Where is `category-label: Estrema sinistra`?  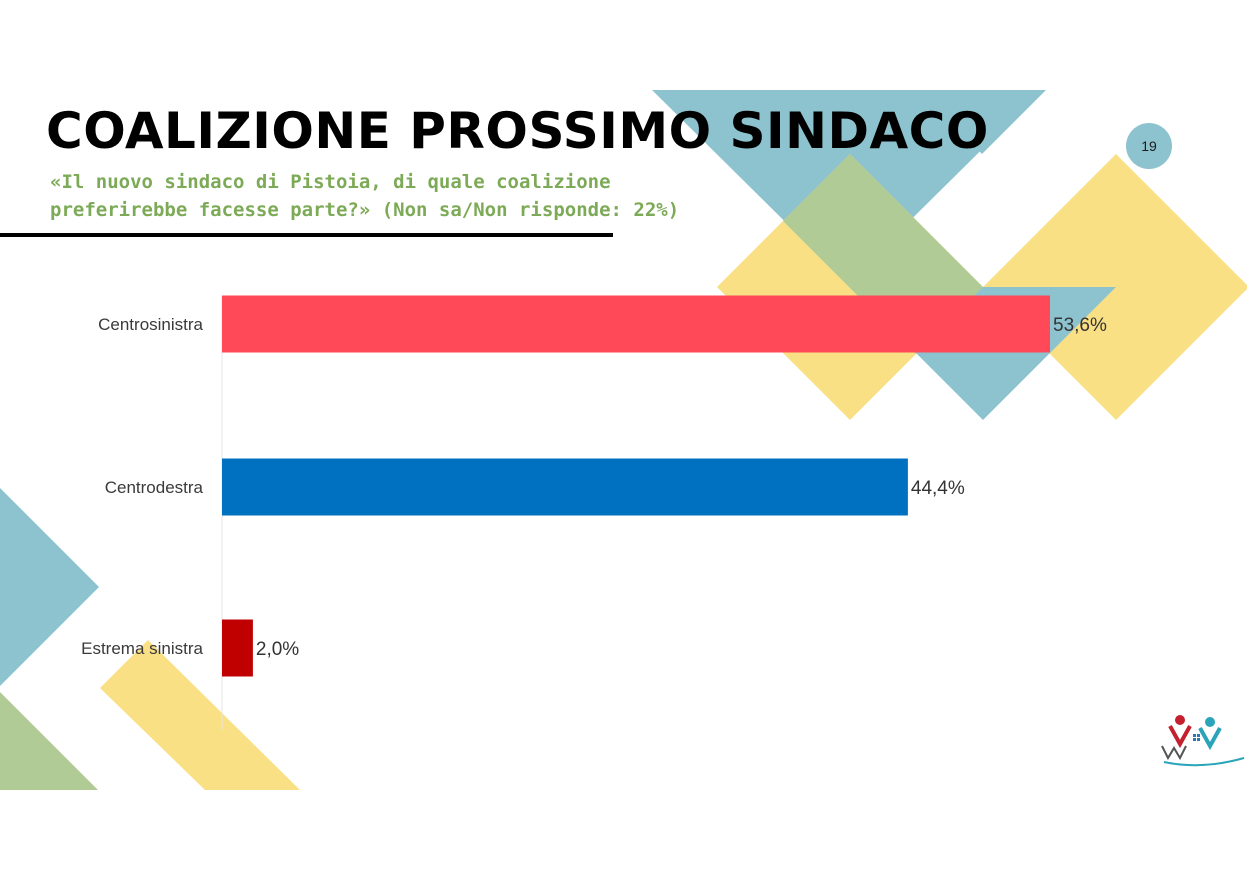 category-label: Estrema sinistra is located at coordinates (142, 648).